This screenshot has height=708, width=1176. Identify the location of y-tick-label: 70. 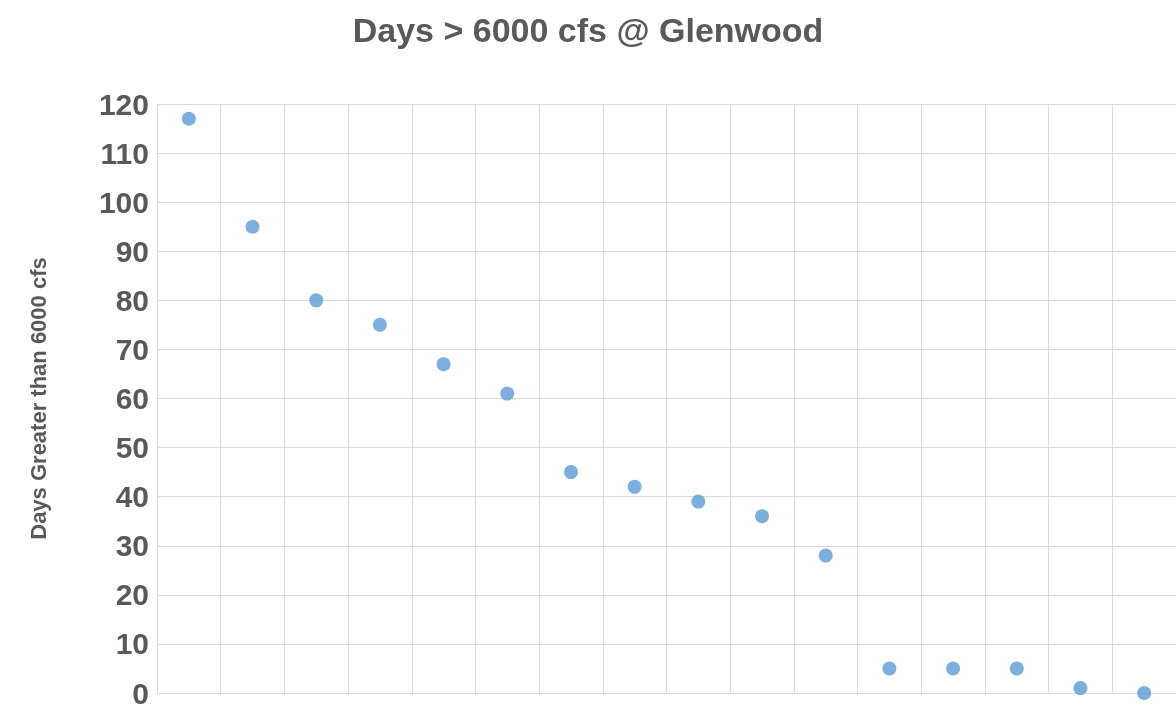
(132, 349).